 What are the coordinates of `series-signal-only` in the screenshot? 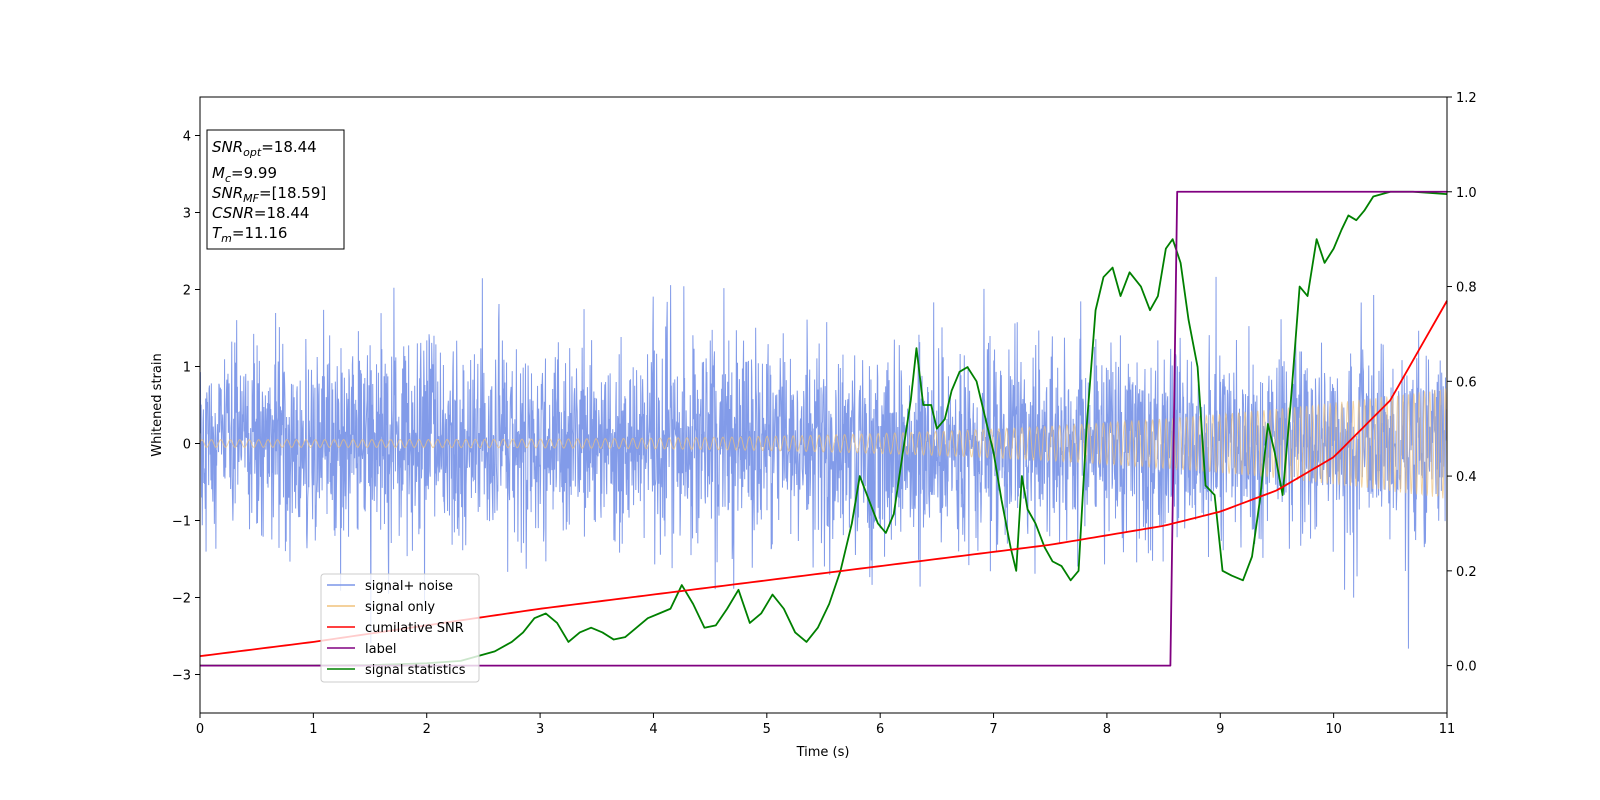 It's located at (823, 443).